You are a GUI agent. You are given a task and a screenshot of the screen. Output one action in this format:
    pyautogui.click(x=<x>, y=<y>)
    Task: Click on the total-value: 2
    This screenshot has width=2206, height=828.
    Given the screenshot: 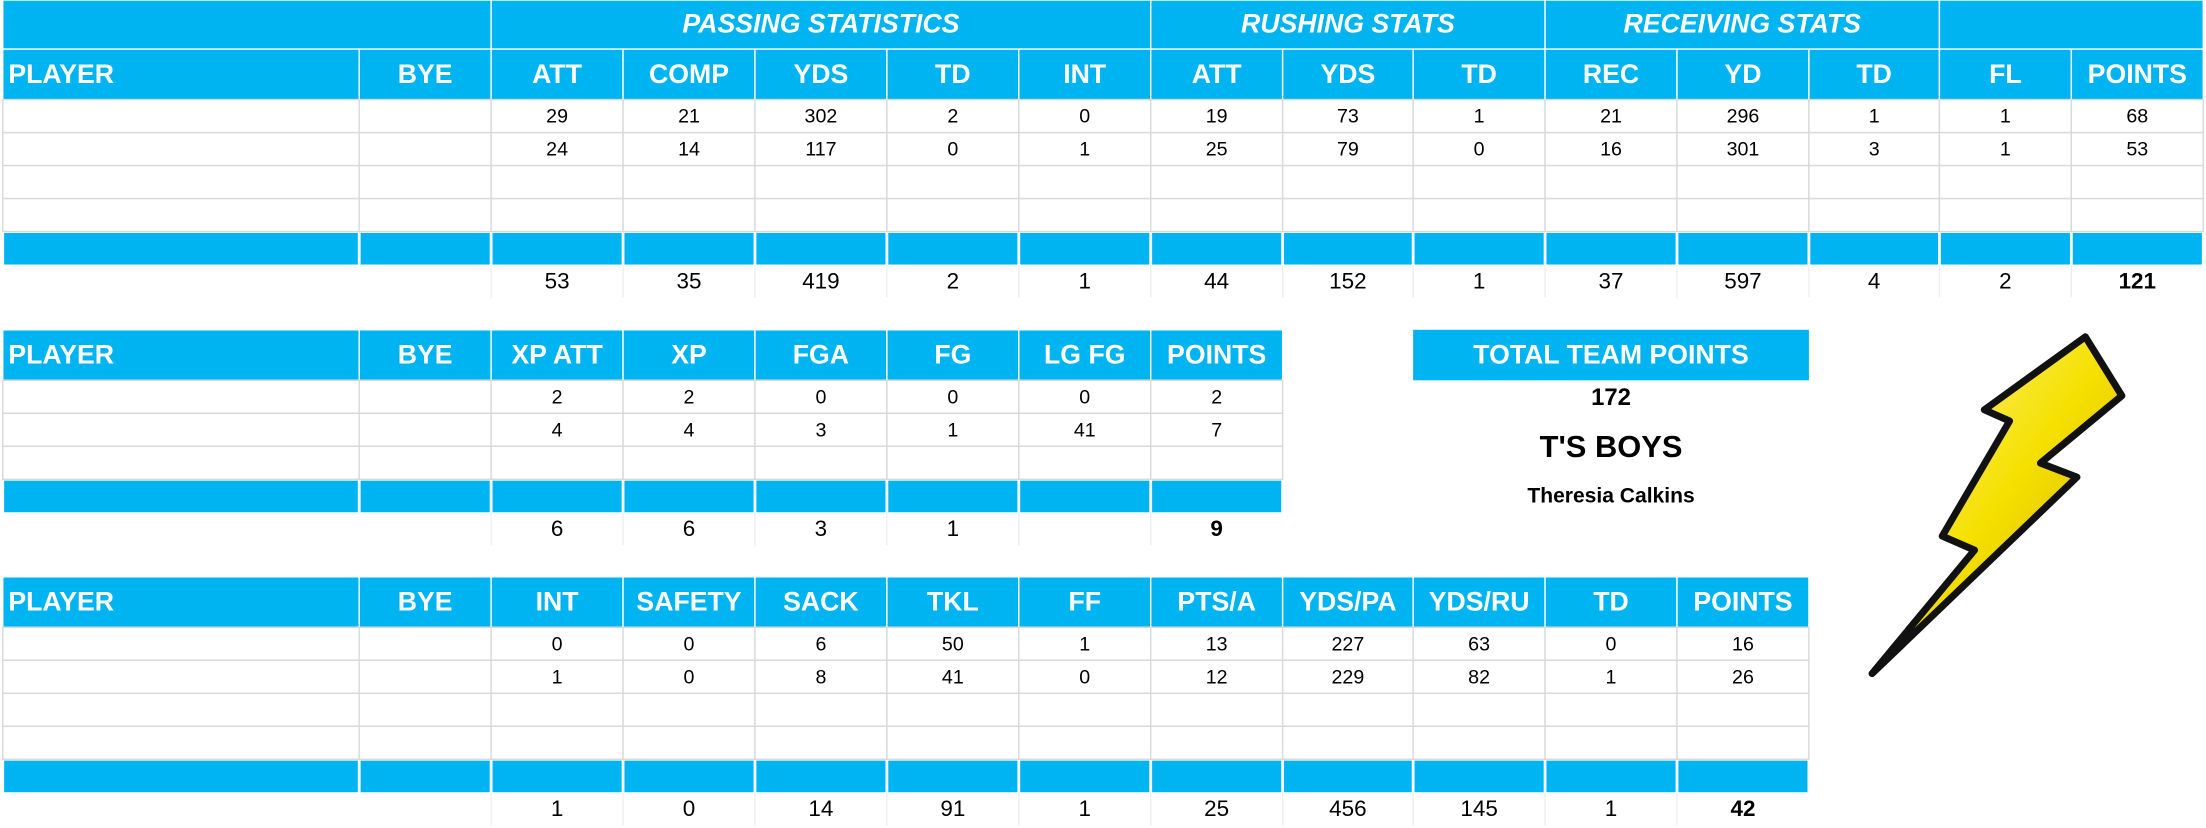 What is the action you would take?
    pyautogui.click(x=953, y=280)
    